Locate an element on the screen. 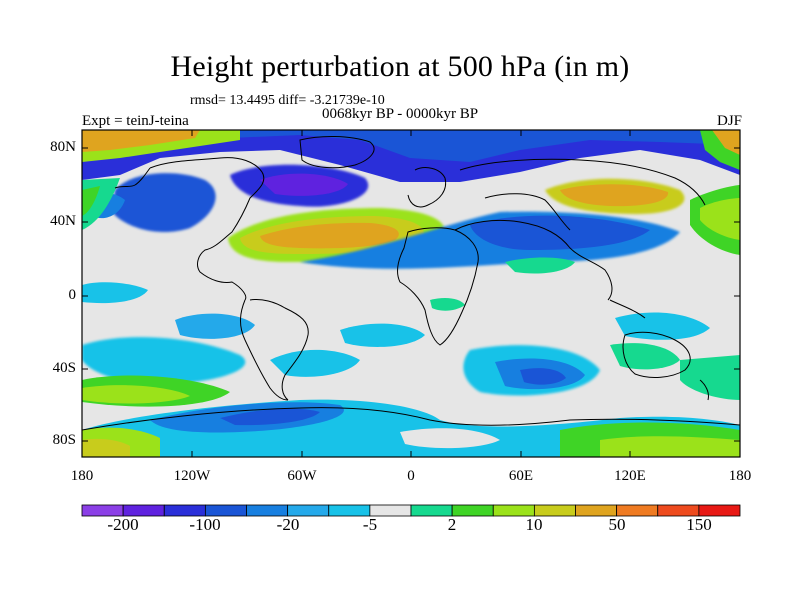 This screenshot has width=800, height=600. lat-tick-label: 80S is located at coordinates (64, 440).